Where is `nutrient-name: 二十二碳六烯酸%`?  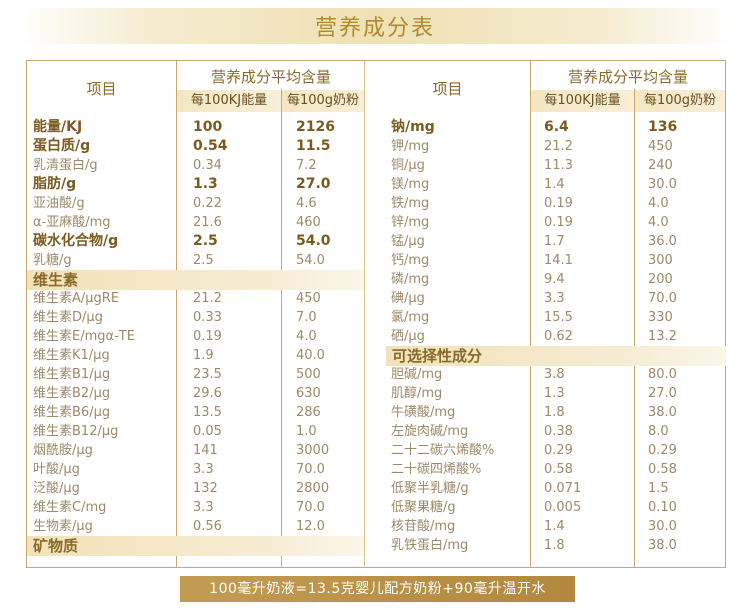
nutrient-name: 二十二碳六烯酸% is located at coordinates (443, 450).